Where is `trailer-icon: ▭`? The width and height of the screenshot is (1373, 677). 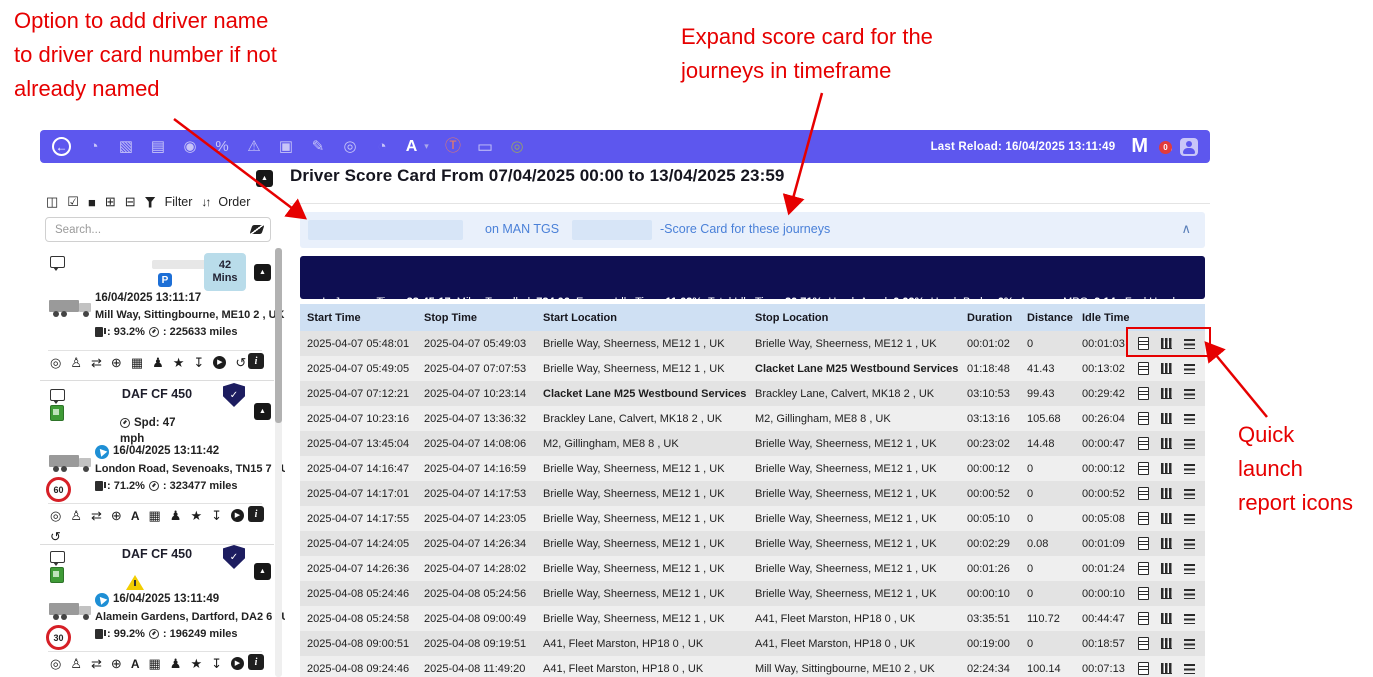 trailer-icon: ▭ is located at coordinates (485, 146).